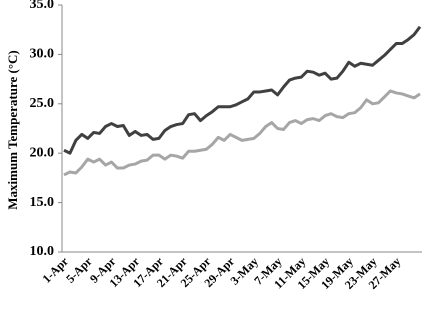 The width and height of the screenshot is (440, 309). I want to click on y-tick-label: 20.0, so click(42, 152).